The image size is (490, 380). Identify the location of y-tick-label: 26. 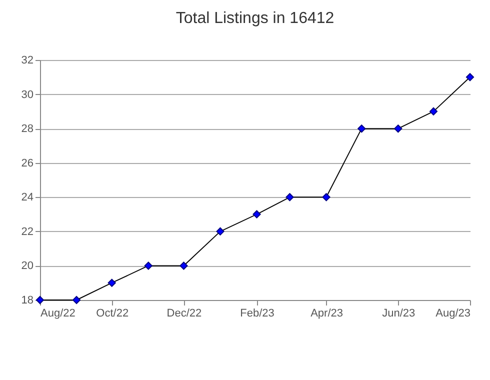
(27, 163).